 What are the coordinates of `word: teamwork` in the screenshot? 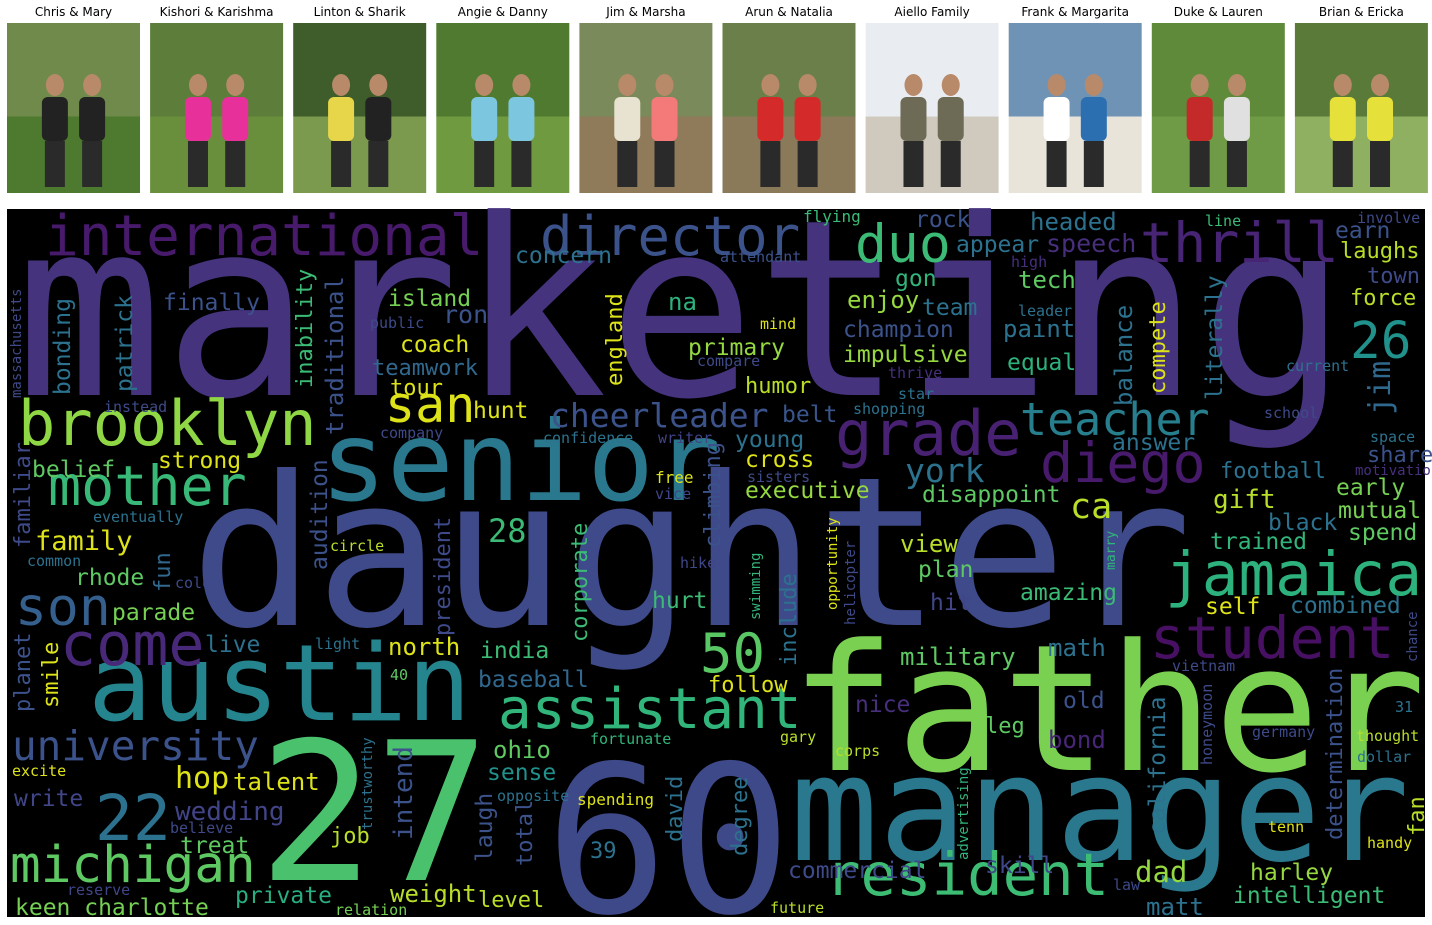 It's located at (425, 368).